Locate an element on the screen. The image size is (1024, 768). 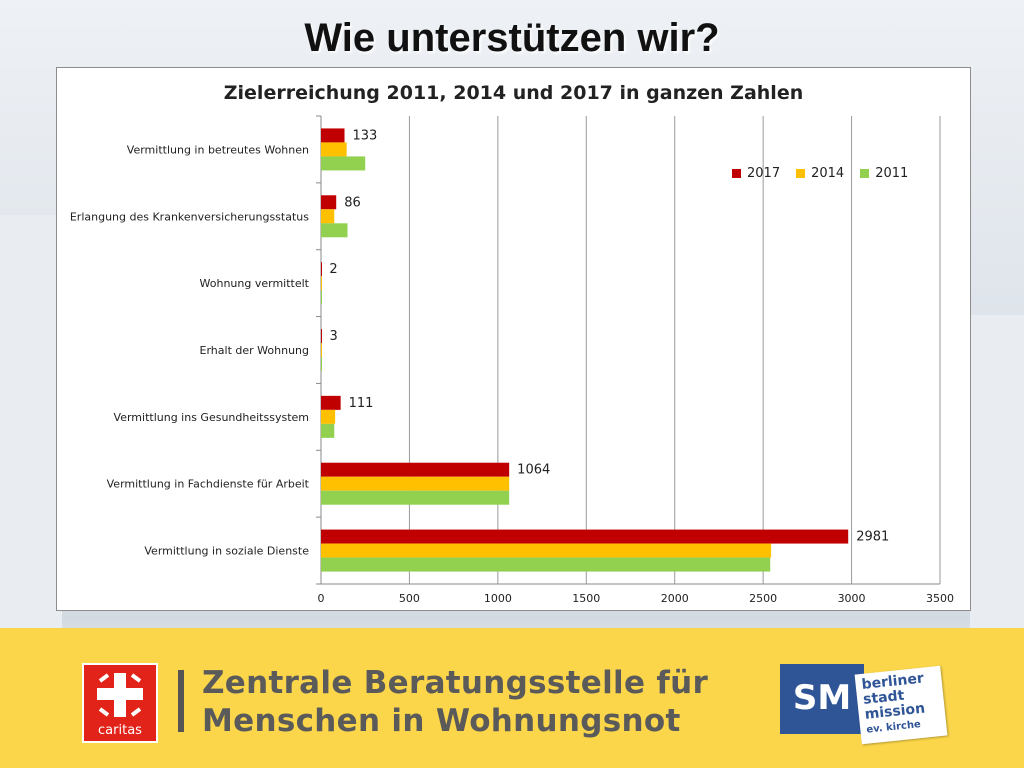
chart-legend: 2017 2014 2011 is located at coordinates (820, 173).